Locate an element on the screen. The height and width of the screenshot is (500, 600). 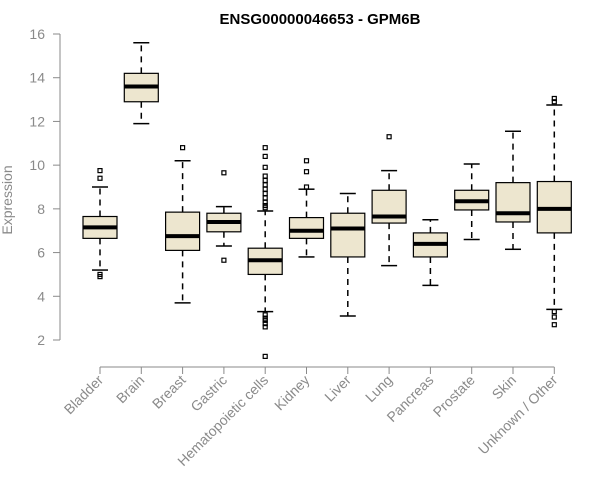
y-tick-label: 6 is located at coordinates (41, 253).